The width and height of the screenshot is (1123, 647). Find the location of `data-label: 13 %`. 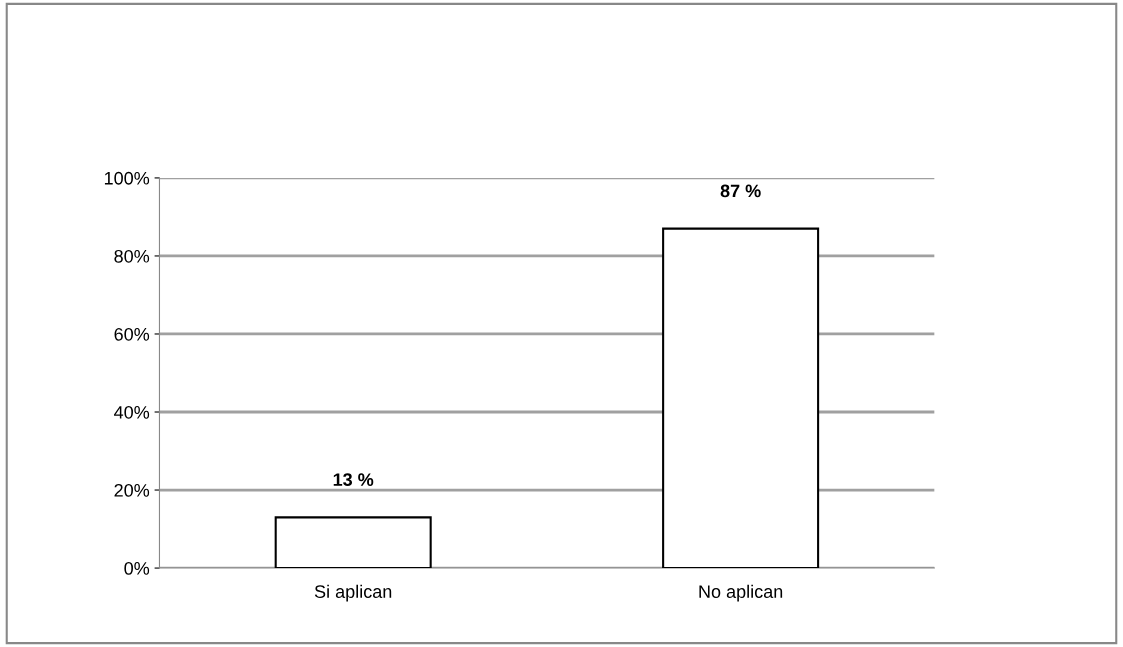

data-label: 13 % is located at coordinates (353, 480).